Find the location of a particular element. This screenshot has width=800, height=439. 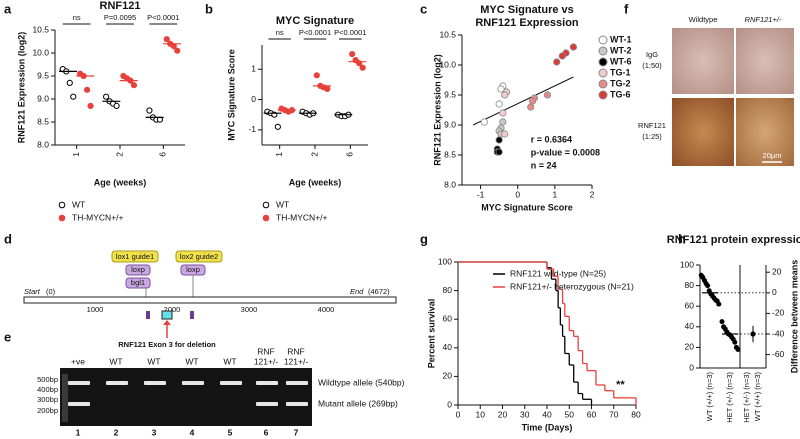

sequence-bar is located at coordinates (210, 300).